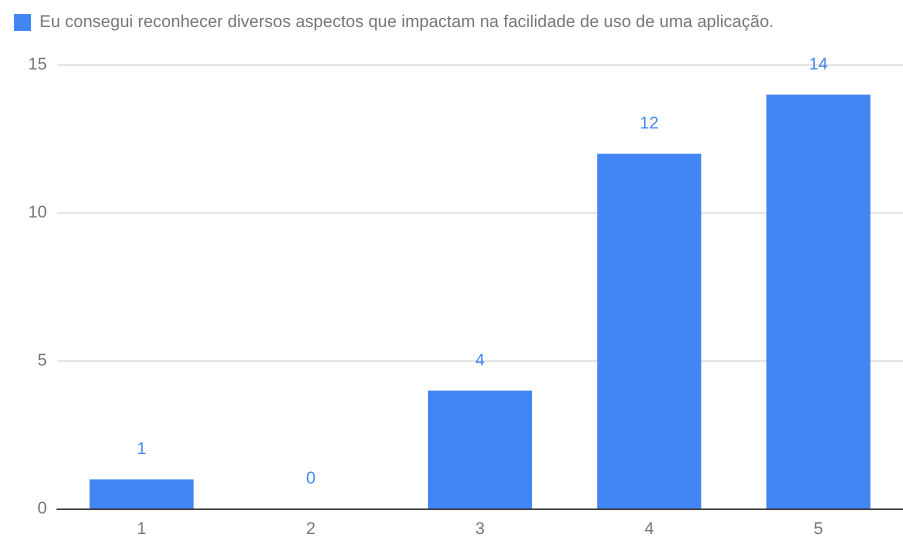  I want to click on data-label: 4, so click(480, 360).